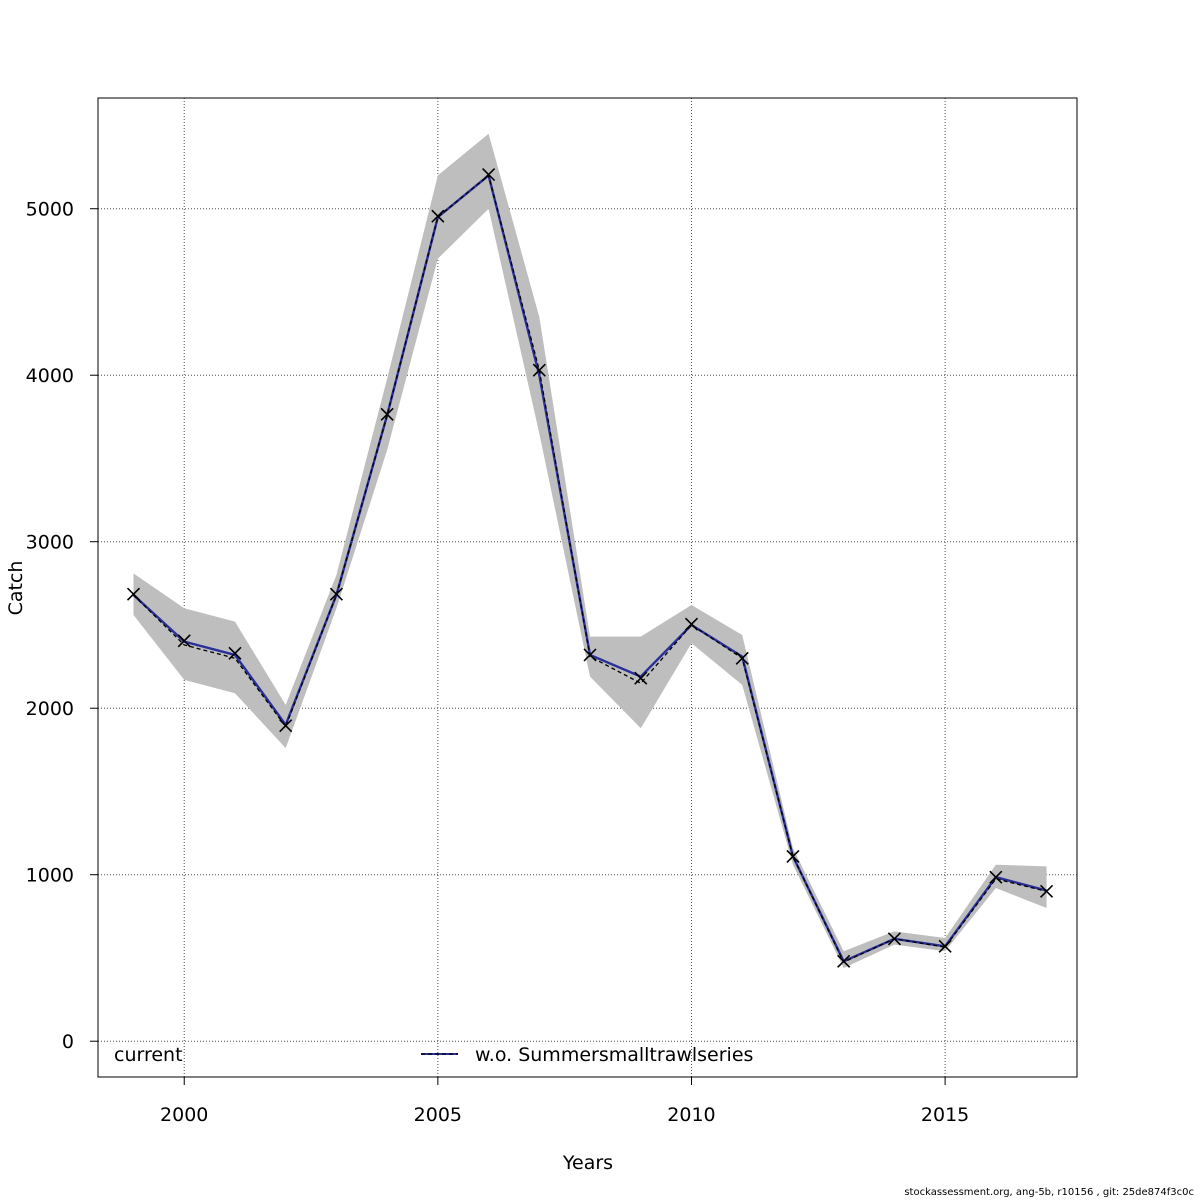 The image size is (1200, 1200). I want to click on legend-item-w-o-summersmalltrawlseries: w.o. Summersmalltrawlseries, so click(587, 1055).